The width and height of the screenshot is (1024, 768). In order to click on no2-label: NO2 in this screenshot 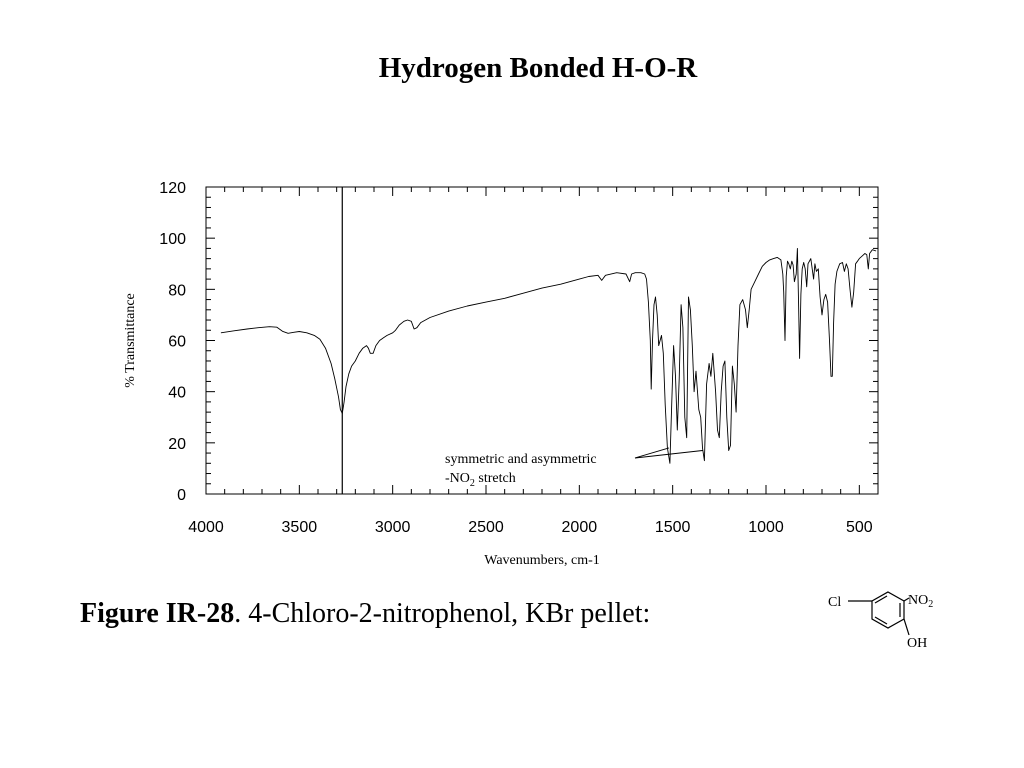, I will do `click(920, 601)`.